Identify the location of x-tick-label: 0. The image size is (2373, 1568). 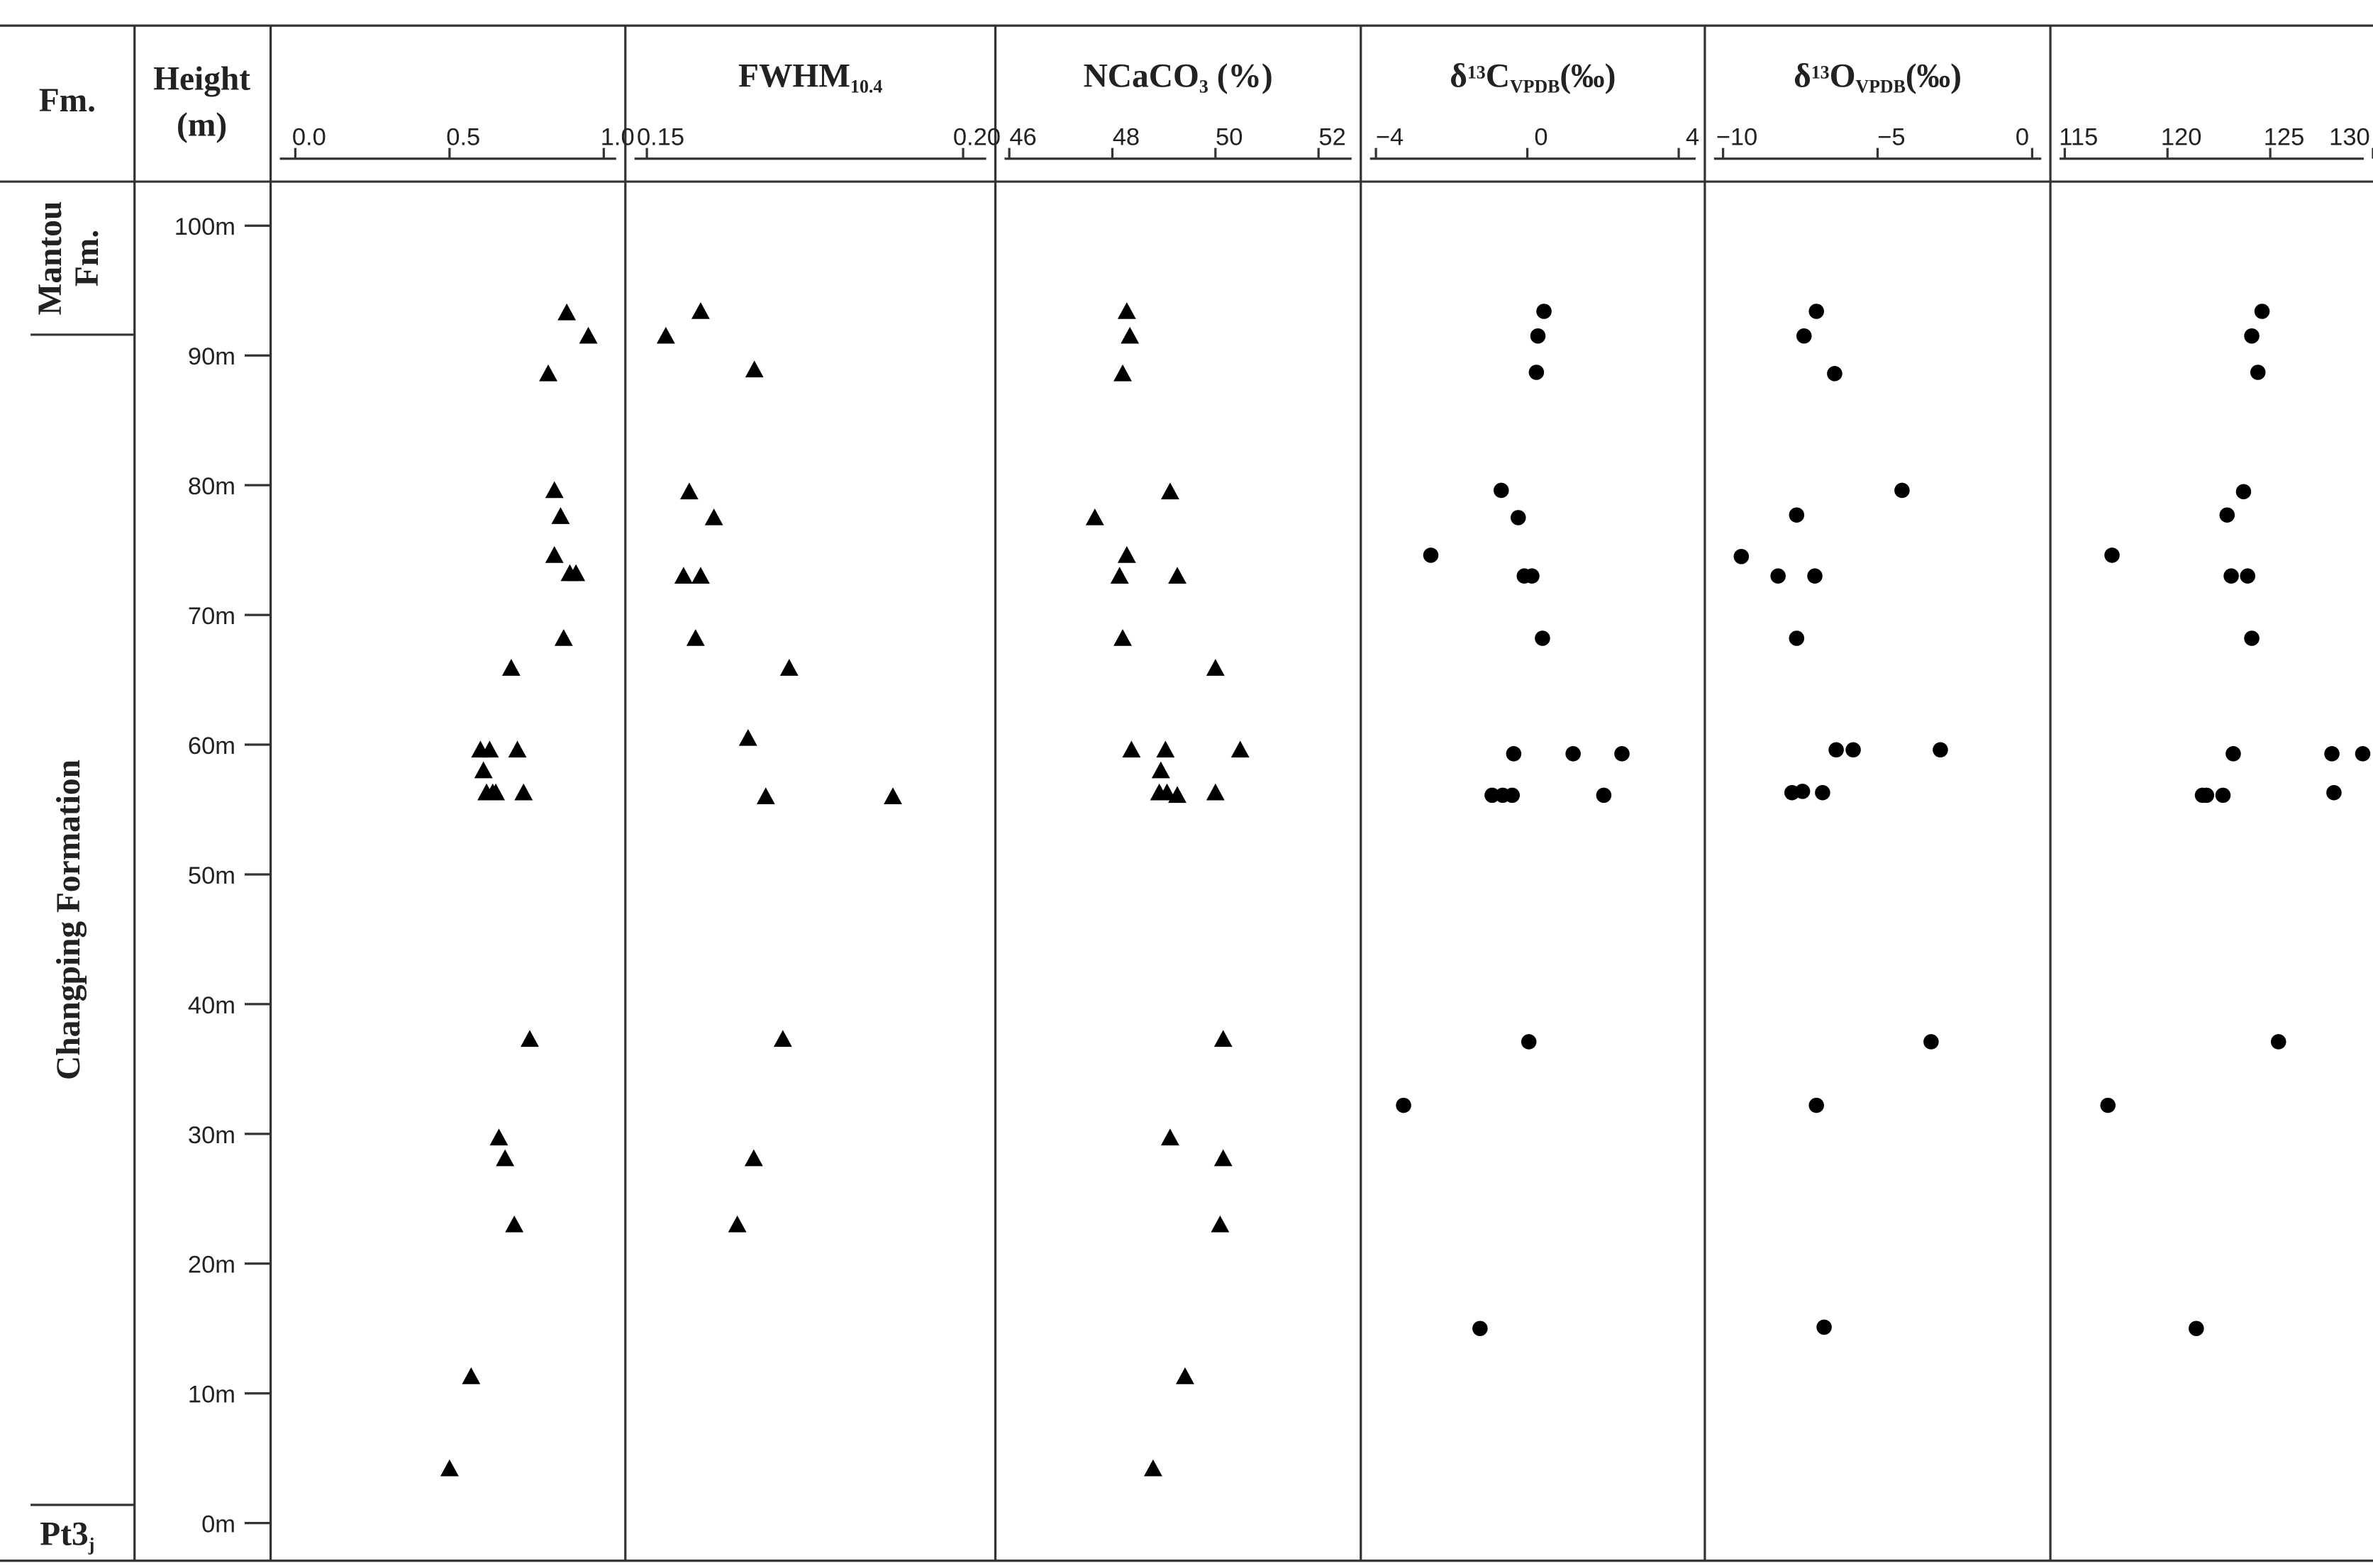
(2022, 136).